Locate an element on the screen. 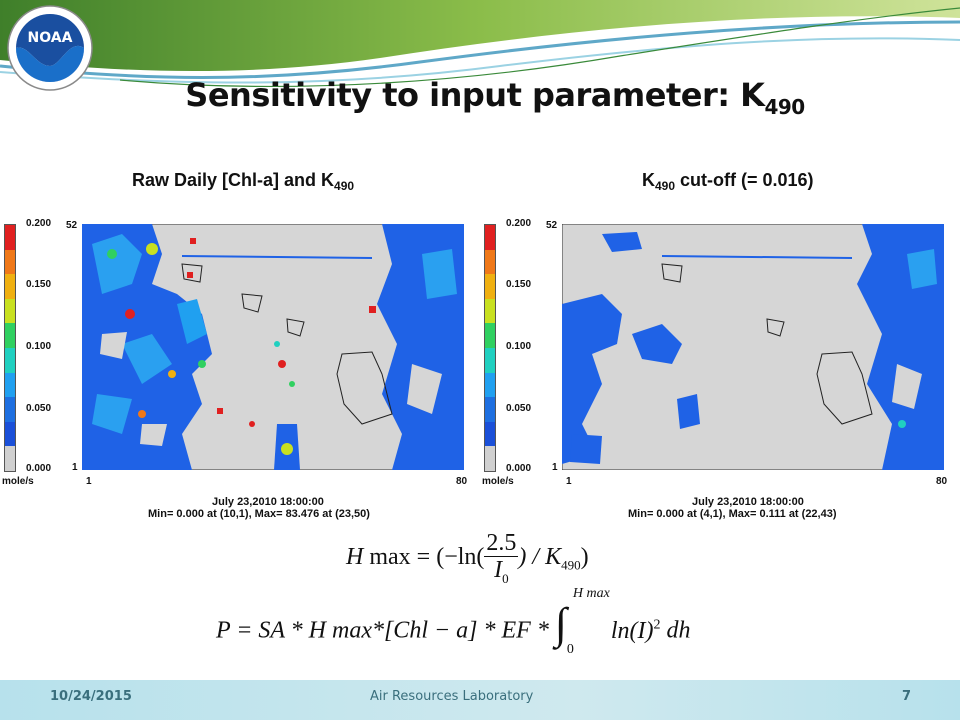  eq1-close: ) is located at coordinates (584, 556).